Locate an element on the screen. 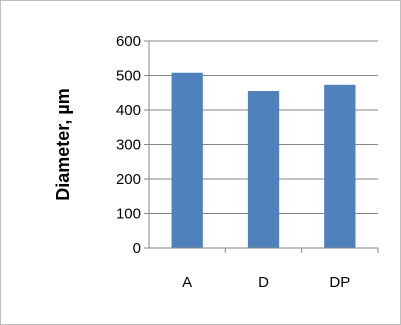 The width and height of the screenshot is (401, 325). bar-a is located at coordinates (187, 160).